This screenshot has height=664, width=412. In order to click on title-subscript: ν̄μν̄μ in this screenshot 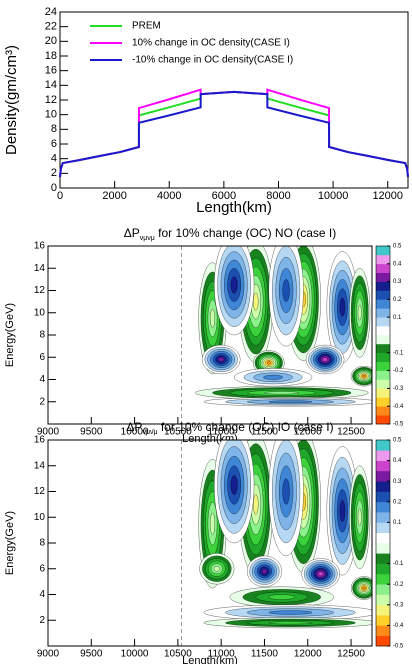, I will do `click(149, 432)`.